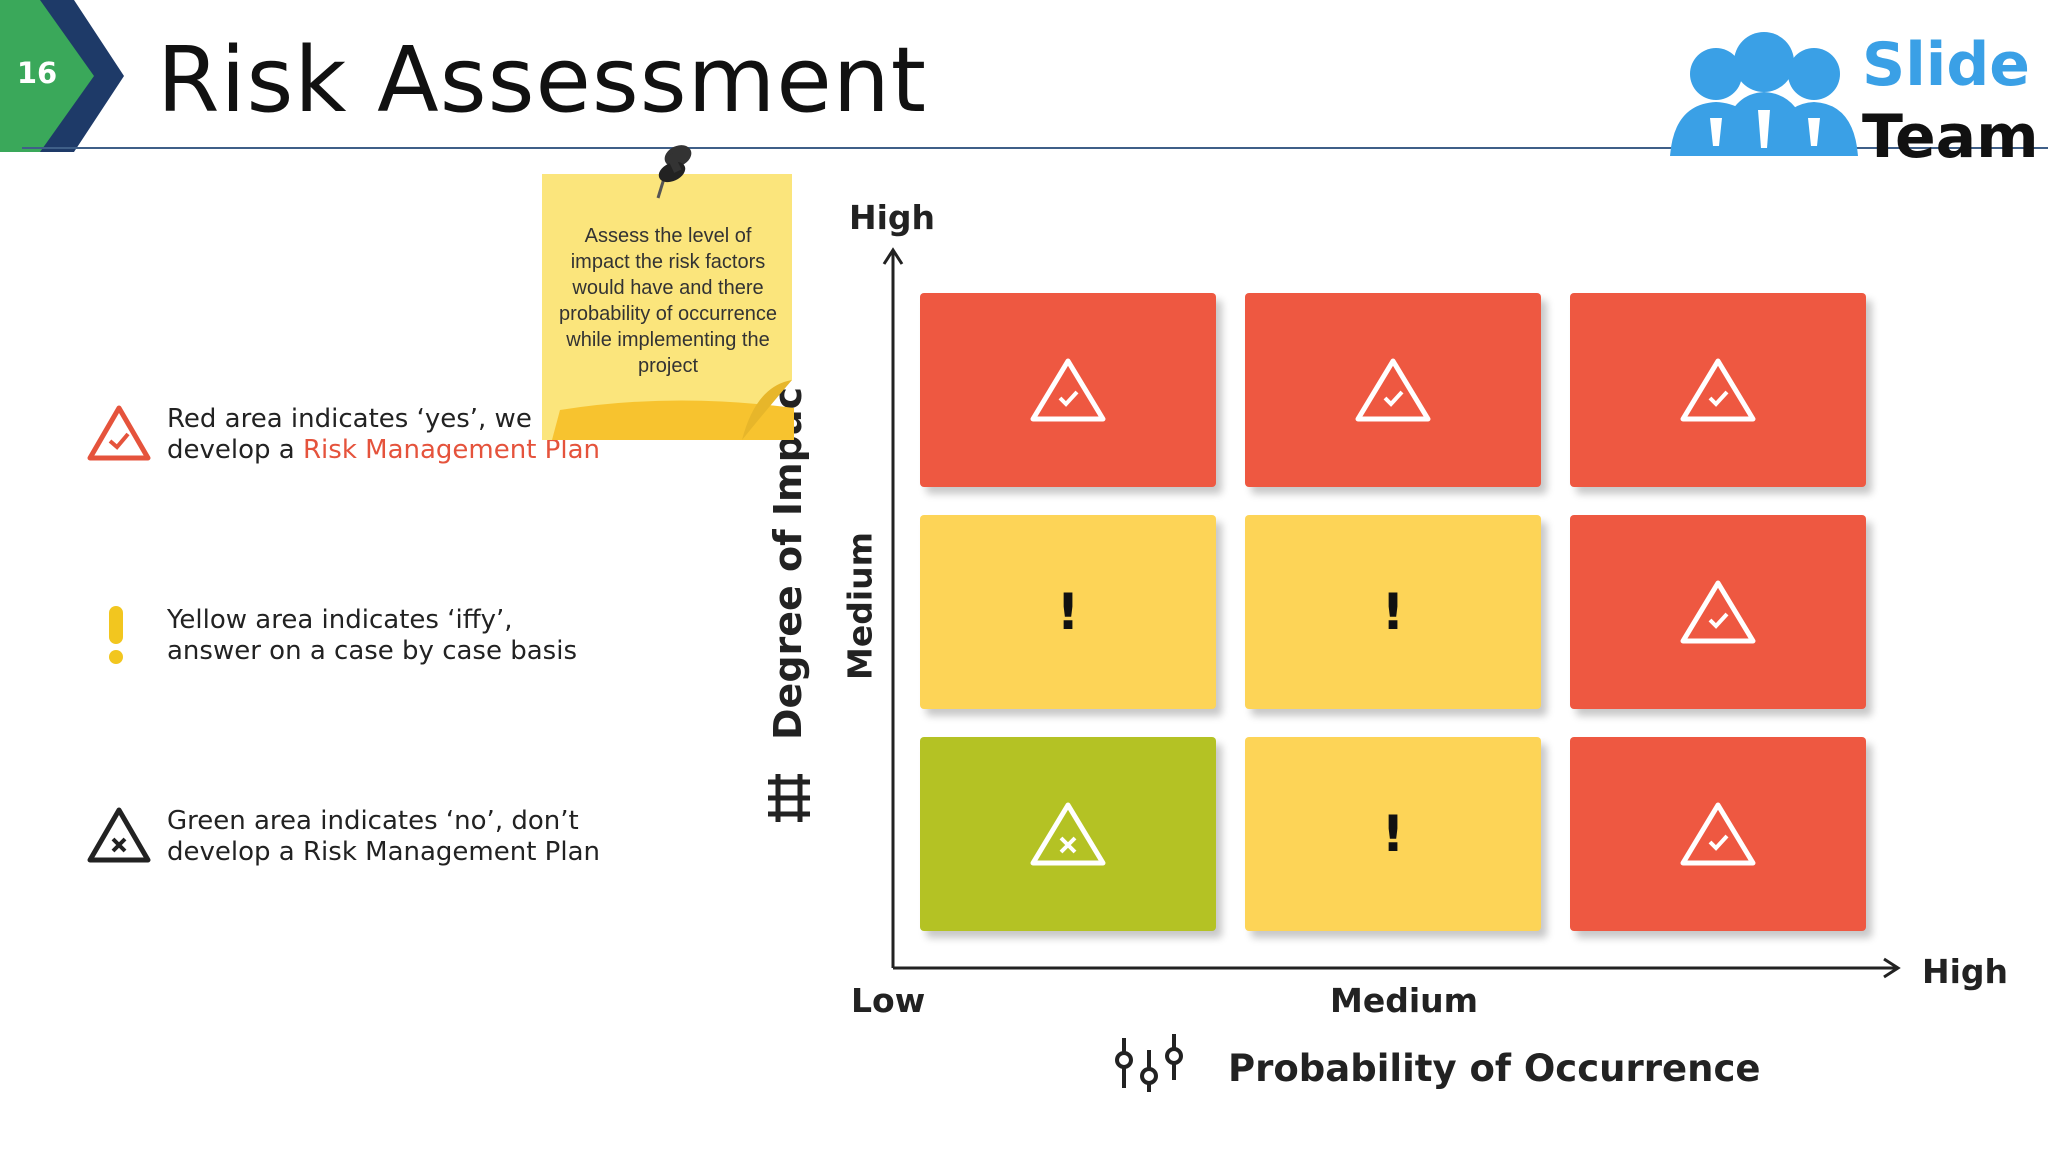 The height and width of the screenshot is (1152, 2048). I want to click on legend-green-line1: Green area indicates ‘no’, don’t, so click(373, 821).